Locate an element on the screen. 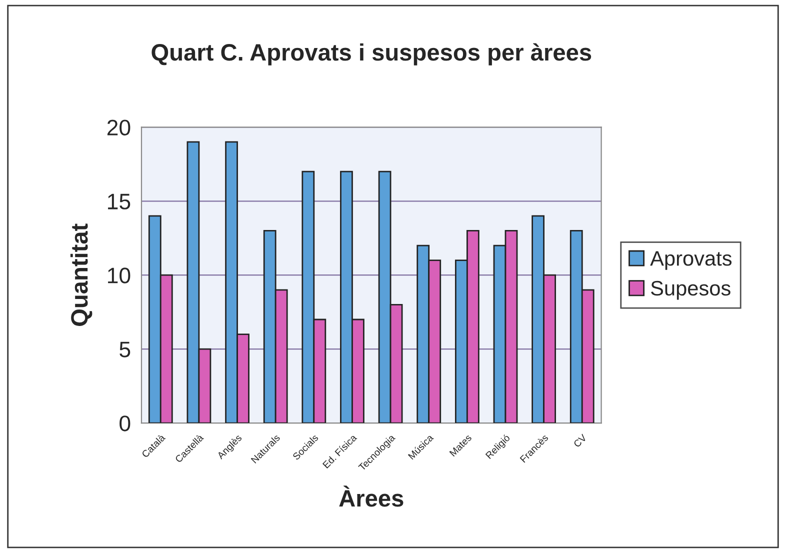 The width and height of the screenshot is (786, 553). y-tick-label: 20 is located at coordinates (118, 128).